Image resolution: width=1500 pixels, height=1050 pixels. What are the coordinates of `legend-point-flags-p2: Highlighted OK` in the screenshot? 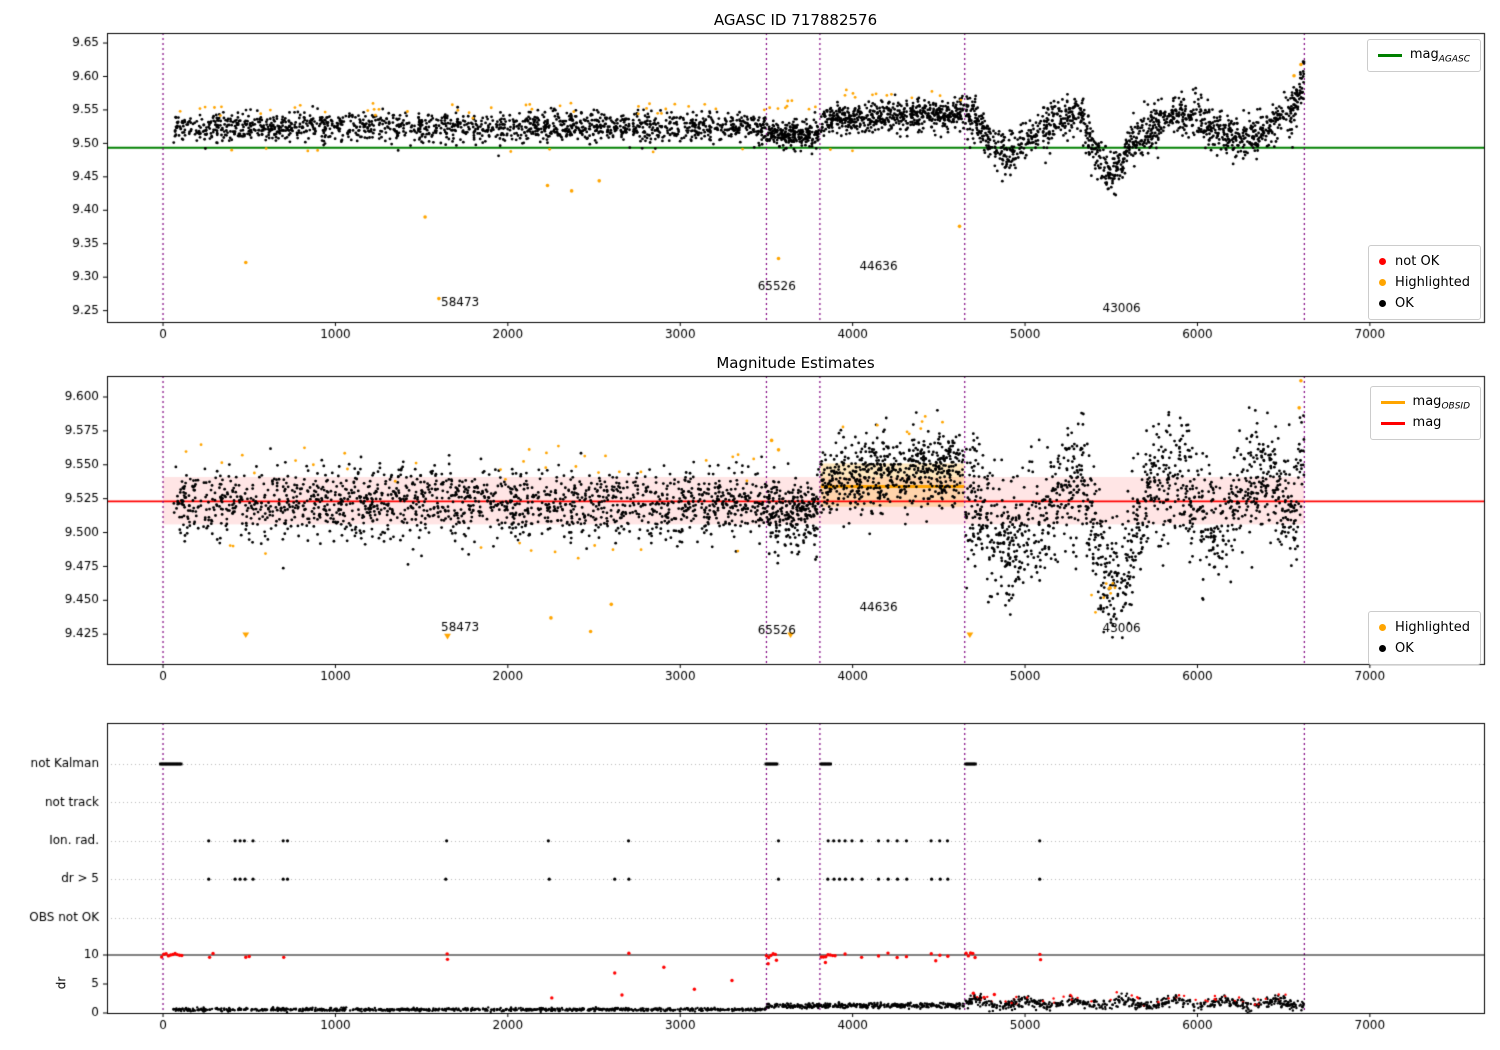 It's located at (1424, 638).